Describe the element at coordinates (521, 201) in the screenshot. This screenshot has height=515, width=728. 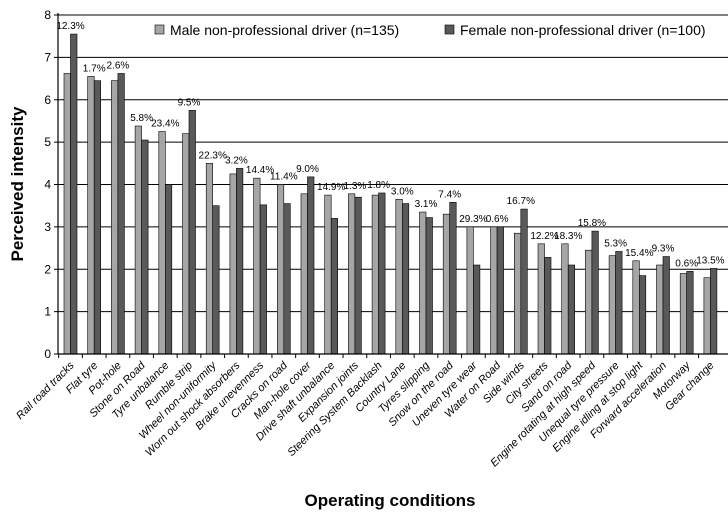
I see `data-label: 16.7%` at that location.